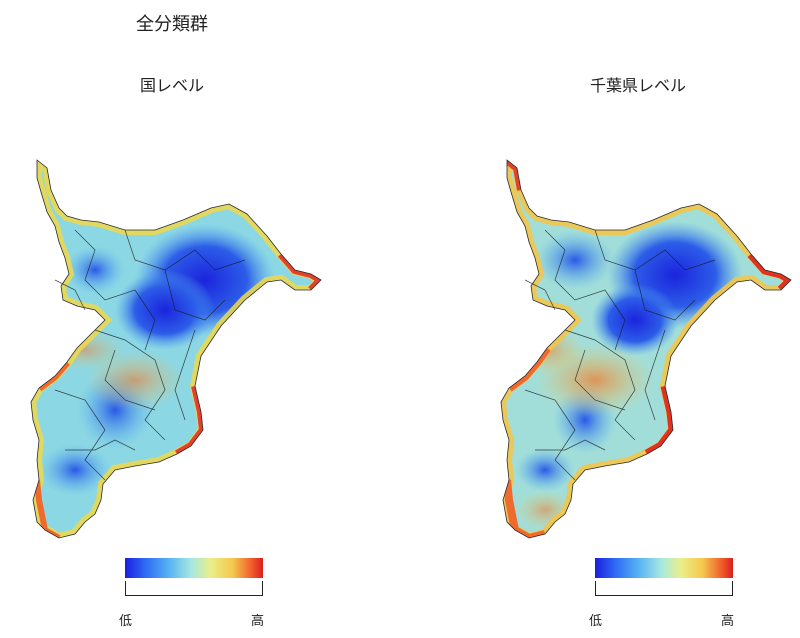 The height and width of the screenshot is (638, 800). What do you see at coordinates (665, 598) in the screenshot?
I see `legend-prefecture: 低 高` at bounding box center [665, 598].